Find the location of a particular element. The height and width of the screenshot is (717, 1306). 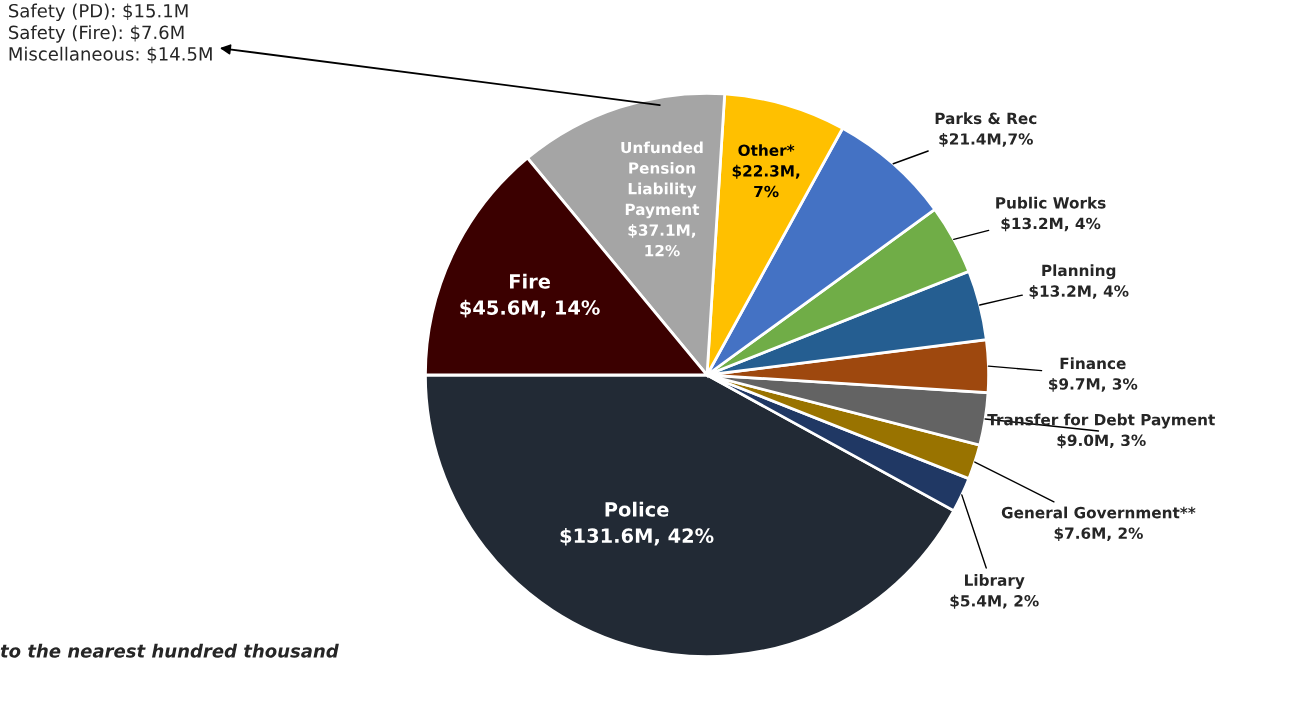

slice-label: Other* is located at coordinates (766, 150).